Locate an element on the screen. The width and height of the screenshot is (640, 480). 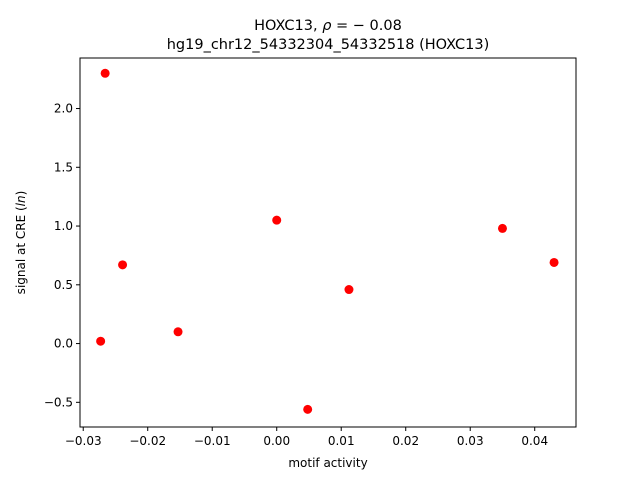
y-tick-label: 2.0 is located at coordinates (63, 109).